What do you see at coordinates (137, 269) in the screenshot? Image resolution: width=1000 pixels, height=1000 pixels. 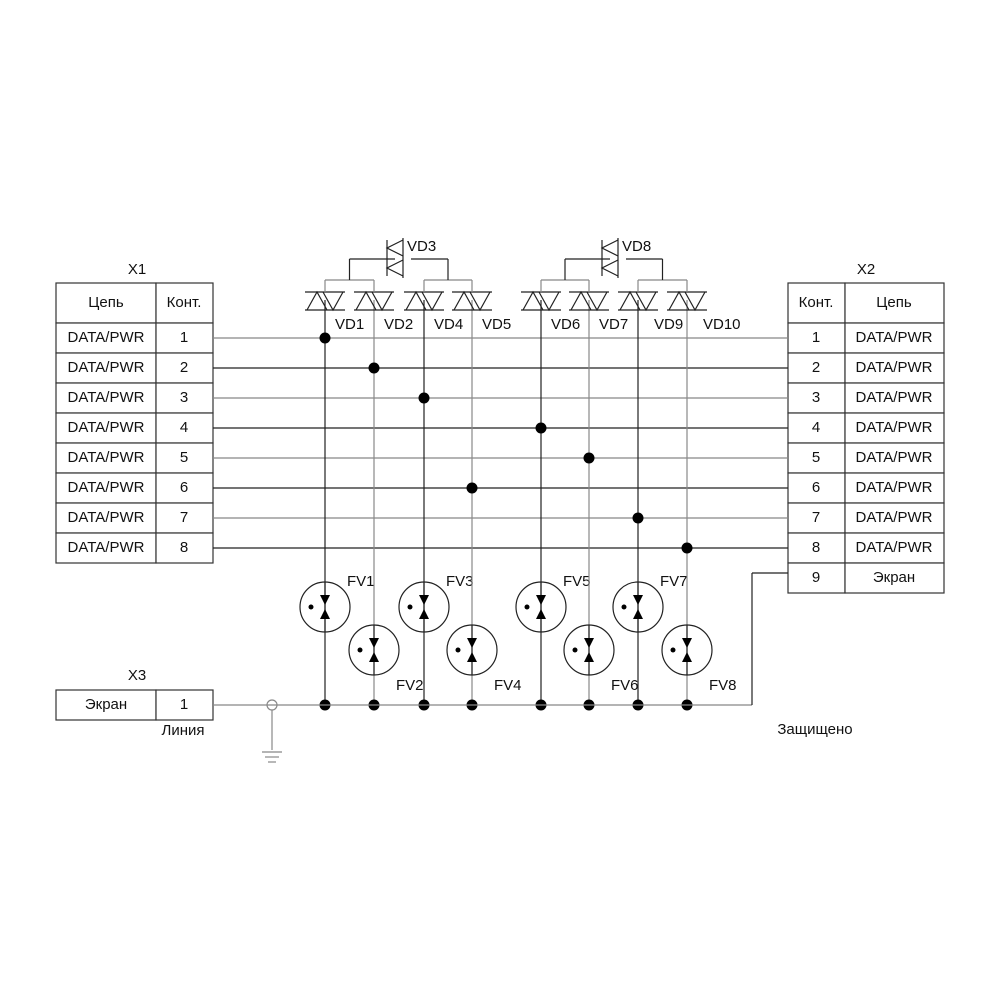 I see `x1-title: X1` at bounding box center [137, 269].